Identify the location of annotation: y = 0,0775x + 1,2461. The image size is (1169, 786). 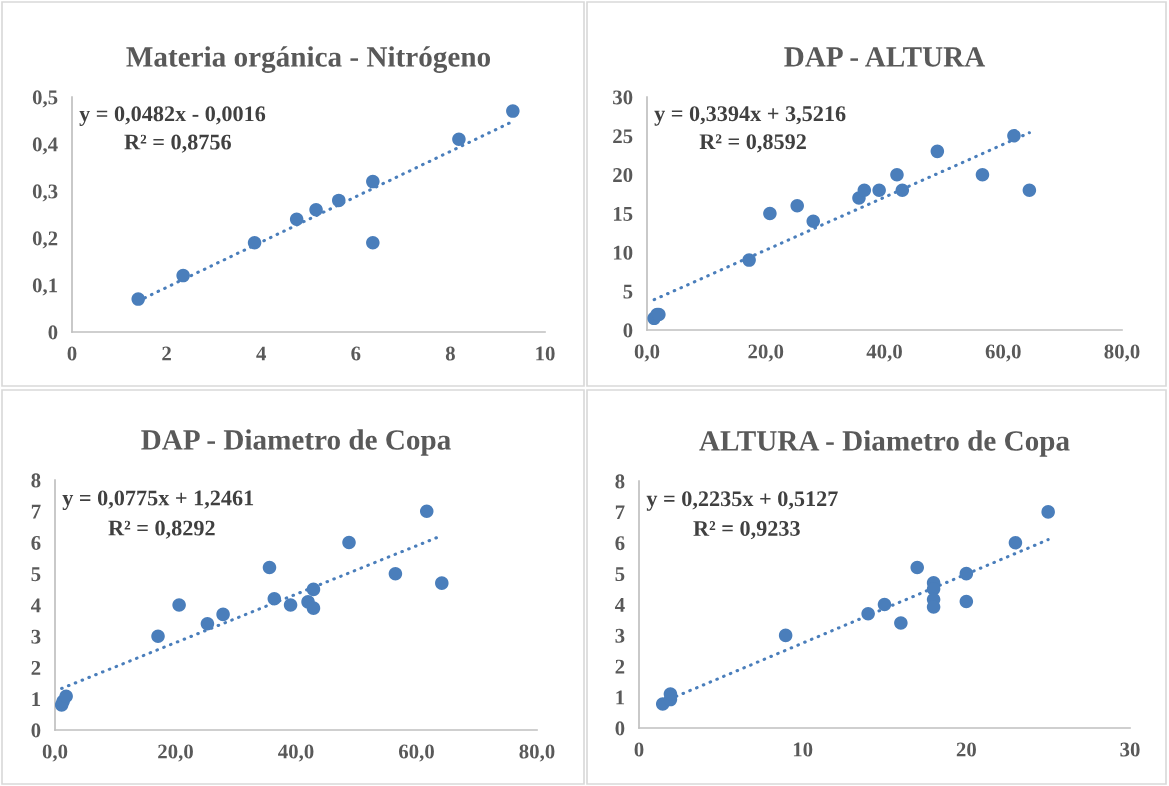
(158, 500).